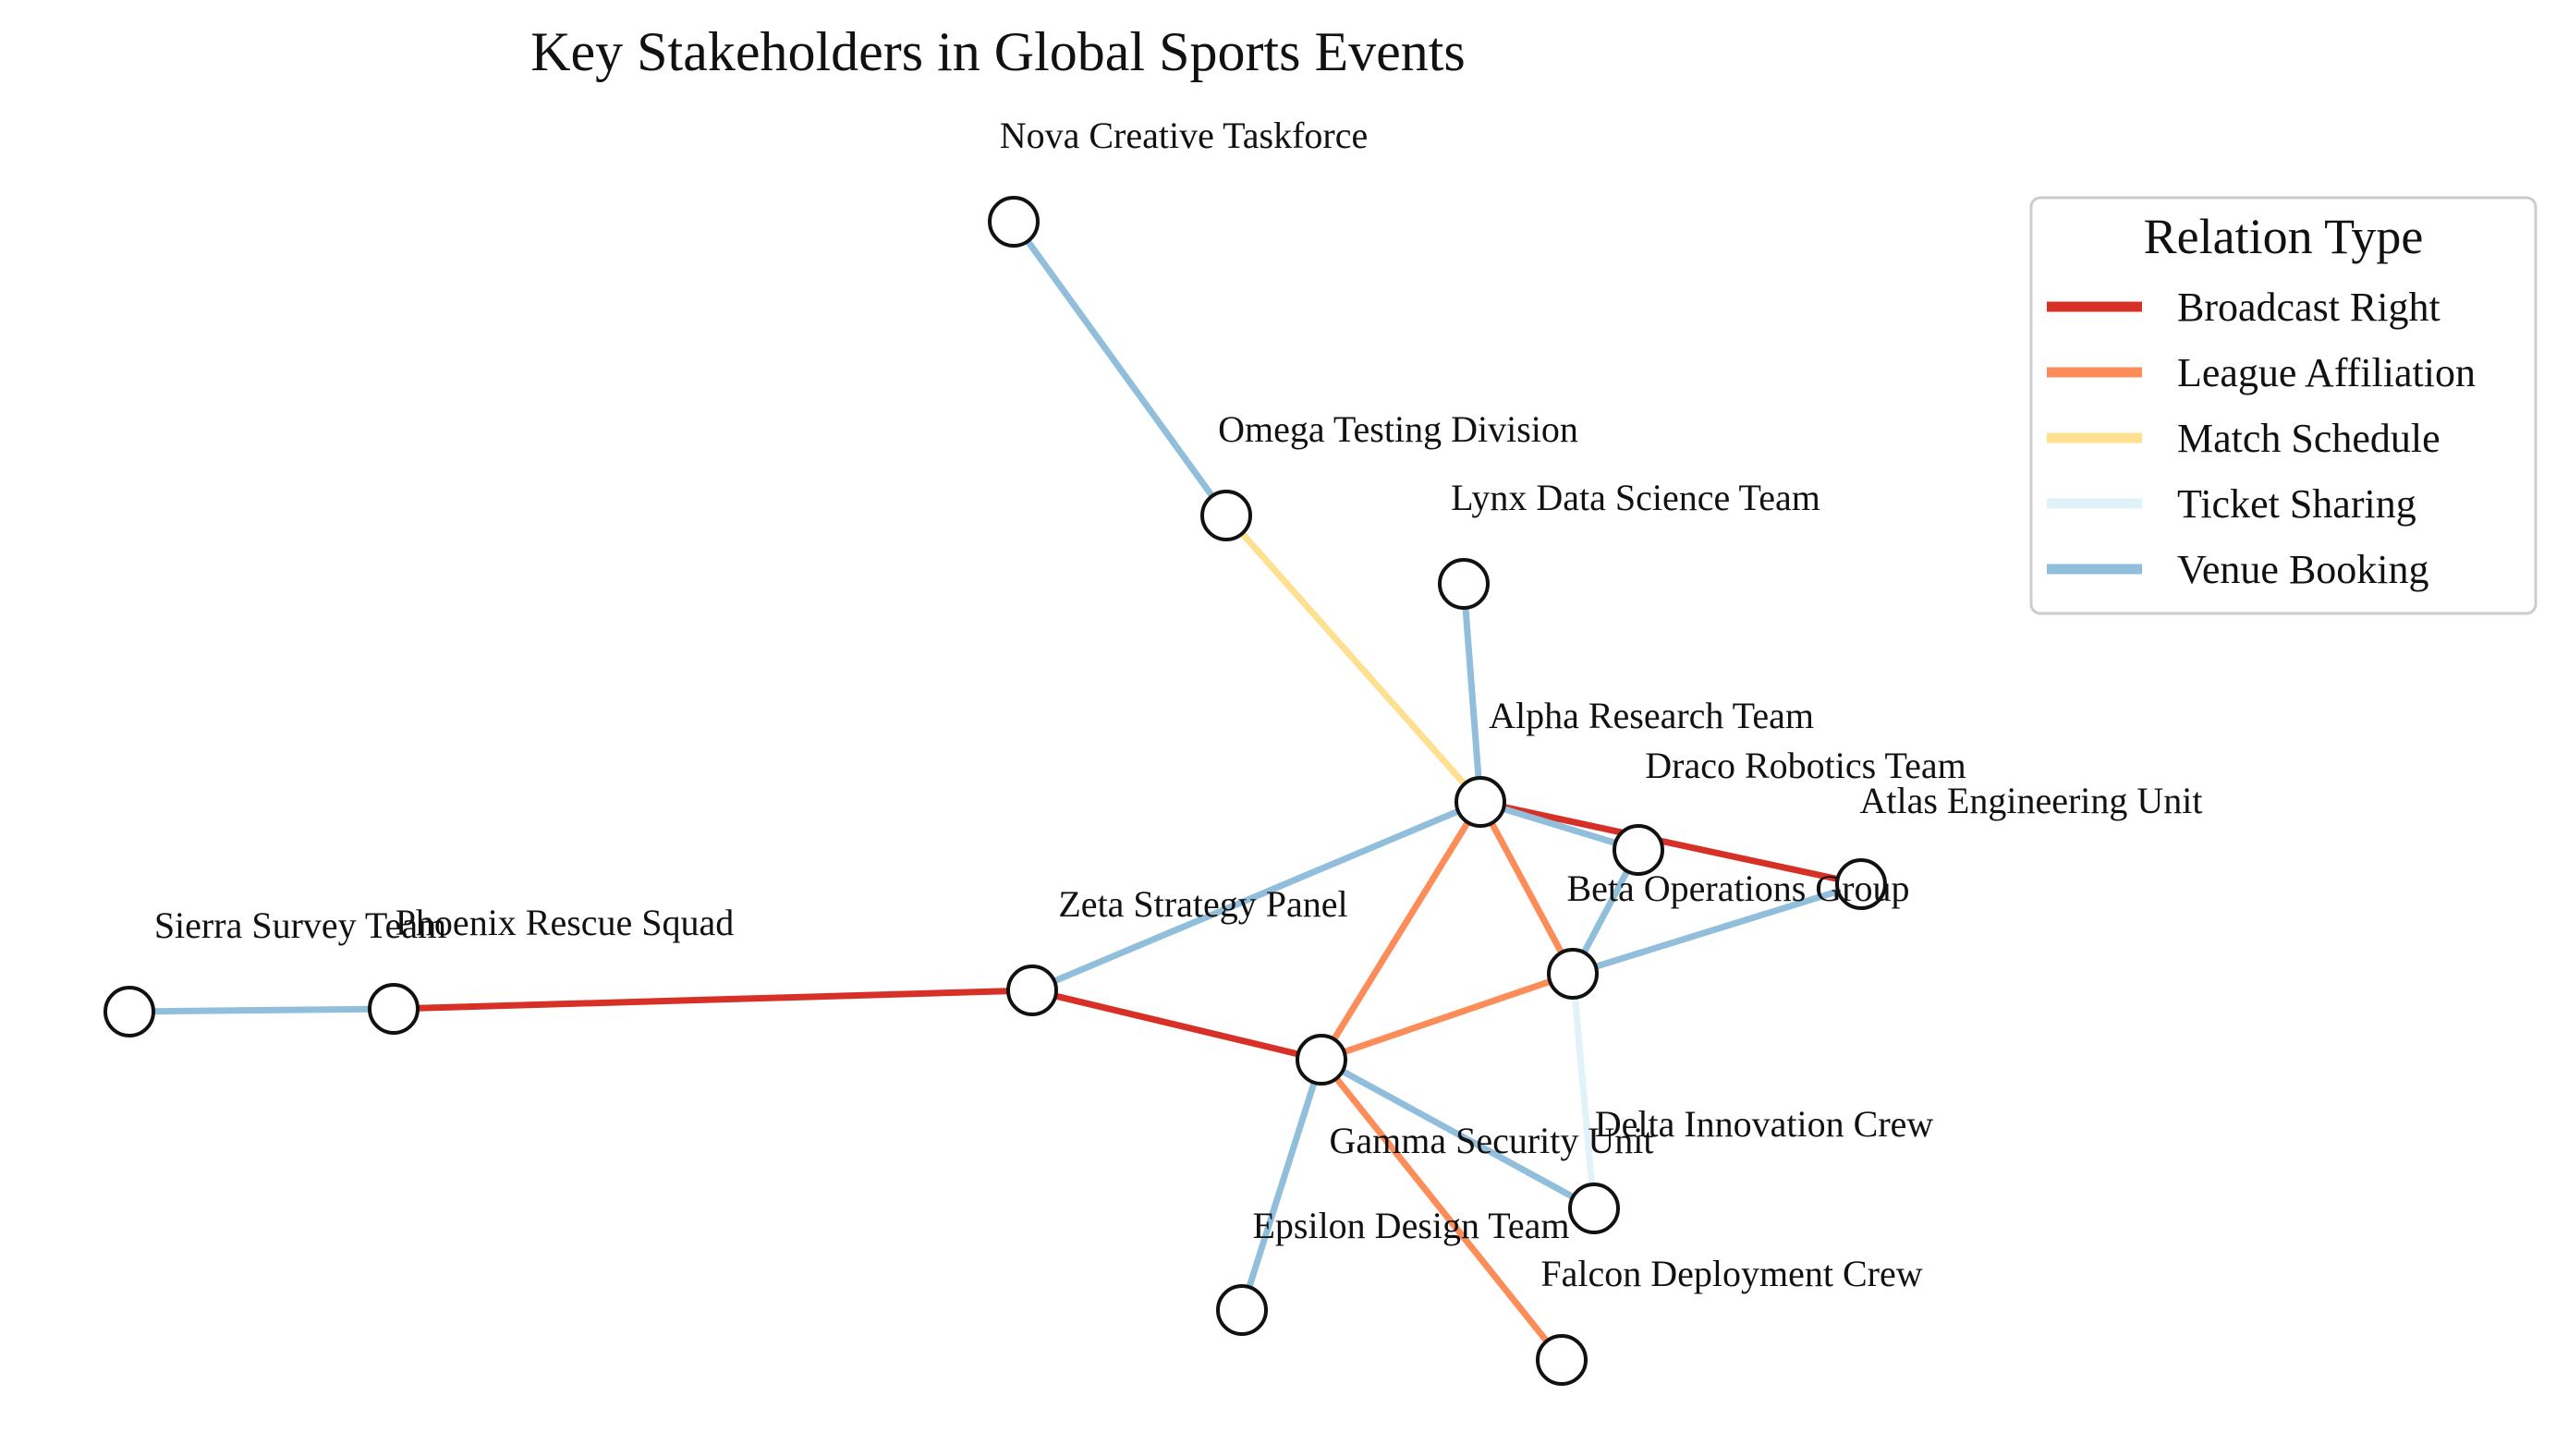  Describe the element at coordinates (1398, 429) in the screenshot. I see `node-label-omega: Omega Testing Division` at that location.